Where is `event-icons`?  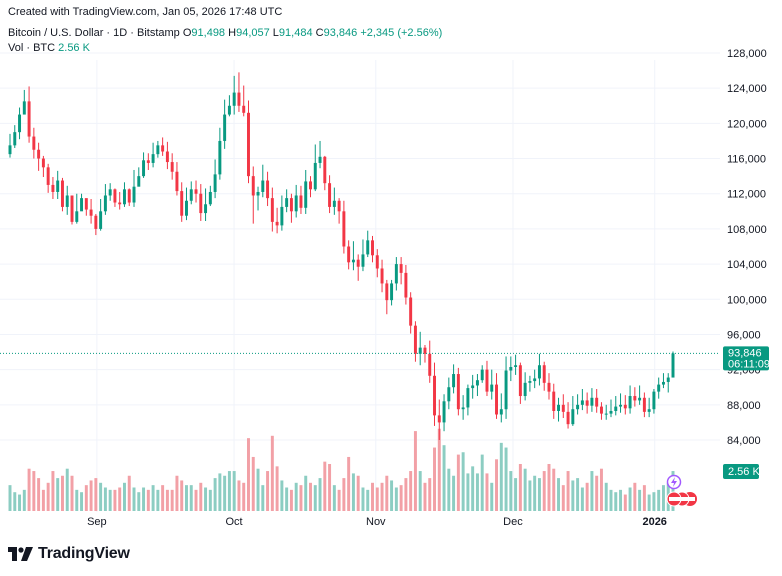 event-icons is located at coordinates (681, 490).